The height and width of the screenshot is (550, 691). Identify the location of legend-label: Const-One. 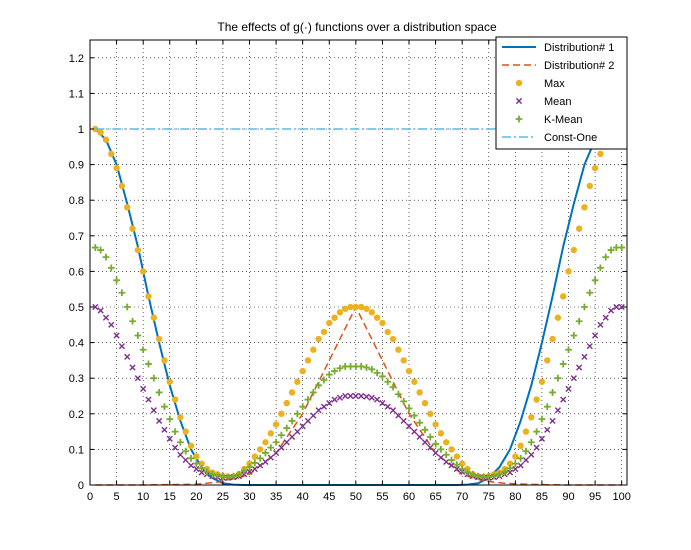
(570, 138).